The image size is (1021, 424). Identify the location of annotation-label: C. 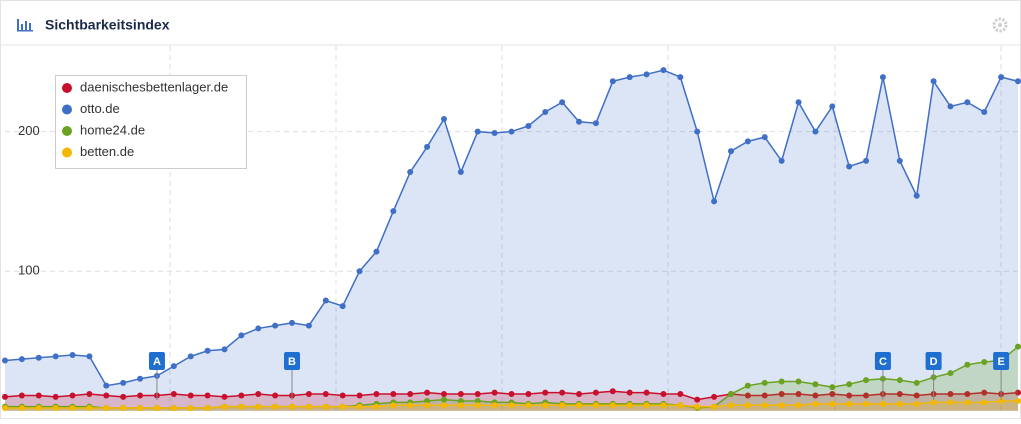
(883, 362).